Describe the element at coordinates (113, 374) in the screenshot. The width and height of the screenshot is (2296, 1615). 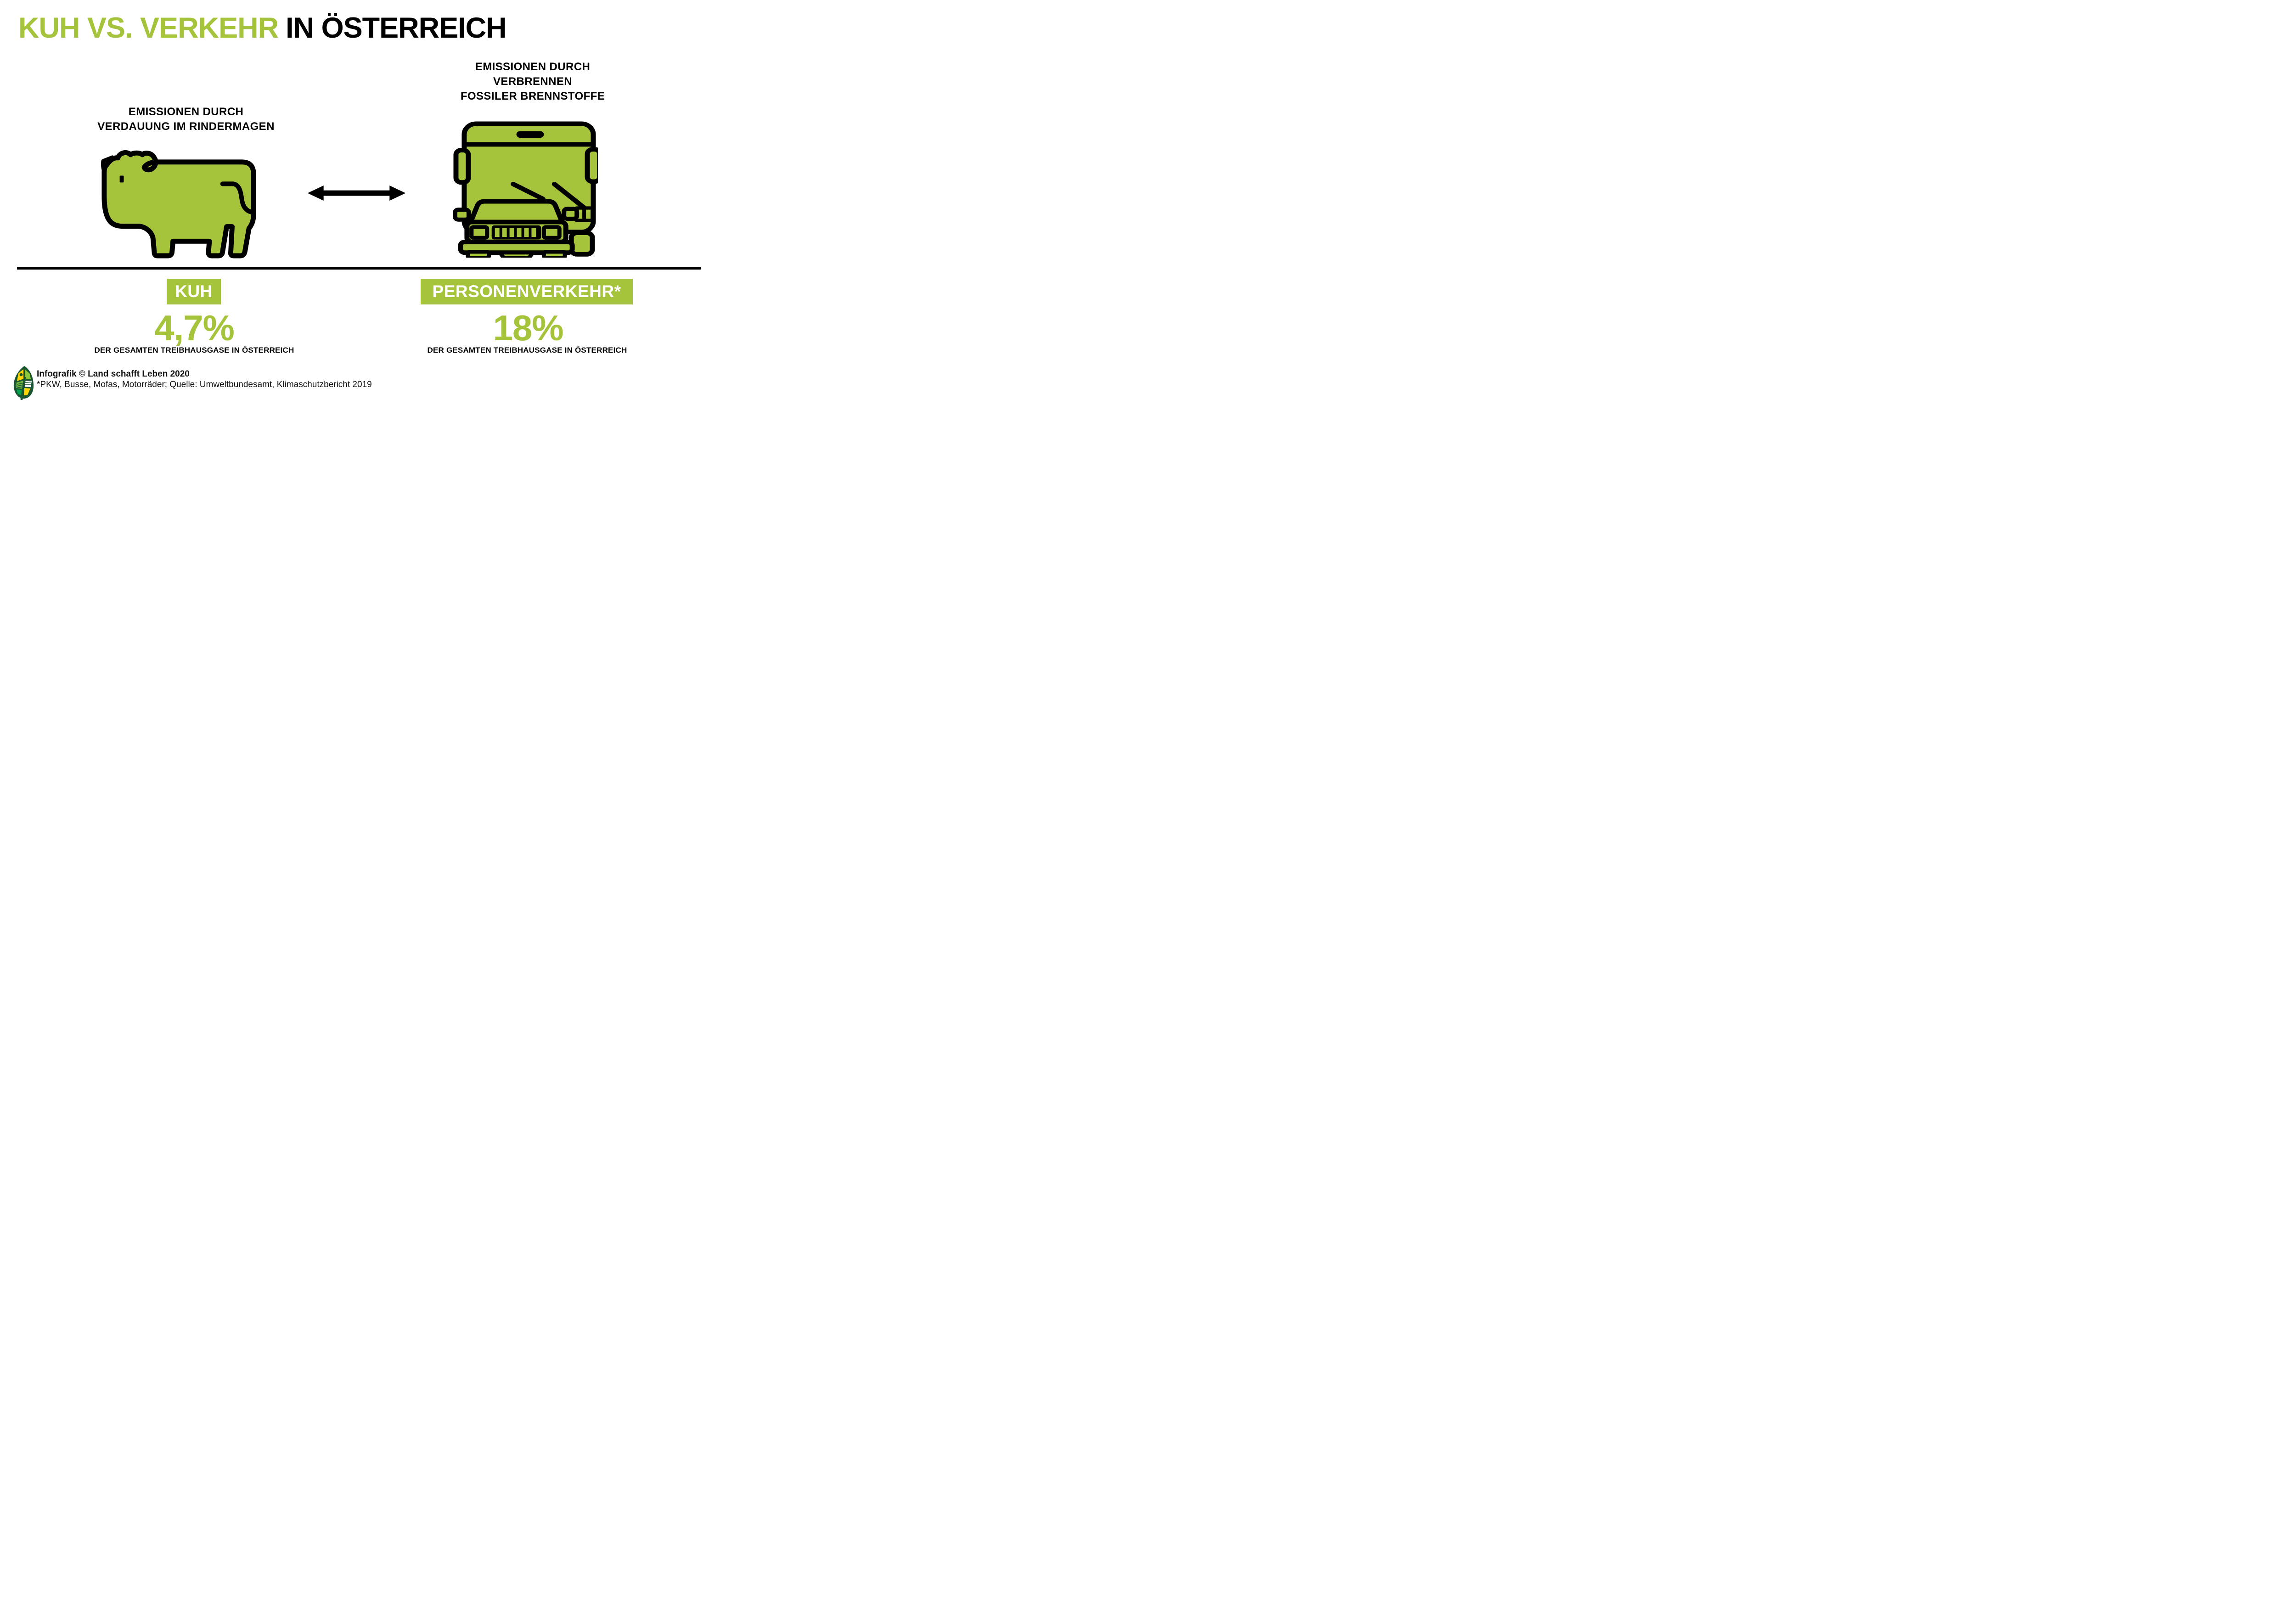
I see `footer-credit: Infografik © Land schafft Leben 2020` at that location.